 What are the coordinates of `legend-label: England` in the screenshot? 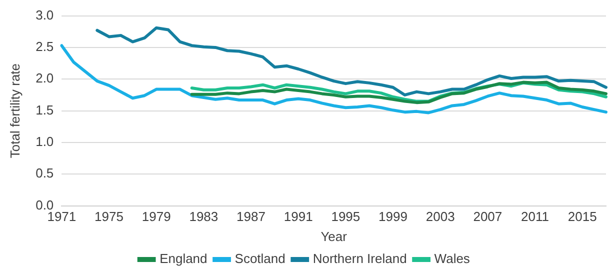 It's located at (184, 258).